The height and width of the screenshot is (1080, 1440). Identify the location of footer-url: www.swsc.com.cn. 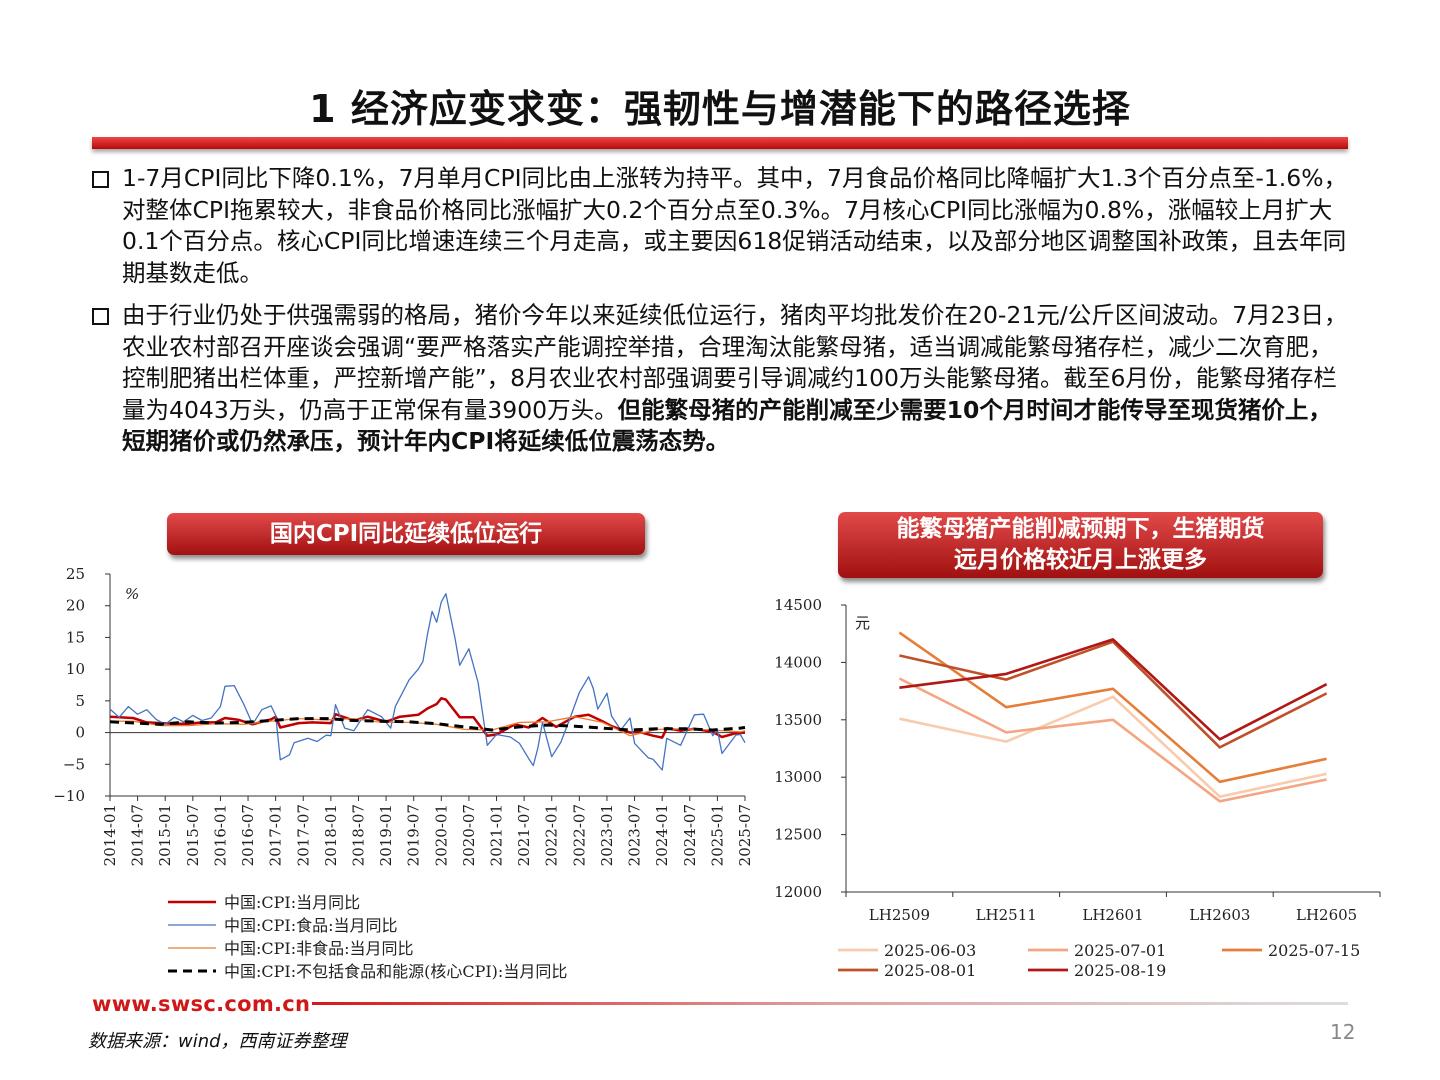
(201, 1004).